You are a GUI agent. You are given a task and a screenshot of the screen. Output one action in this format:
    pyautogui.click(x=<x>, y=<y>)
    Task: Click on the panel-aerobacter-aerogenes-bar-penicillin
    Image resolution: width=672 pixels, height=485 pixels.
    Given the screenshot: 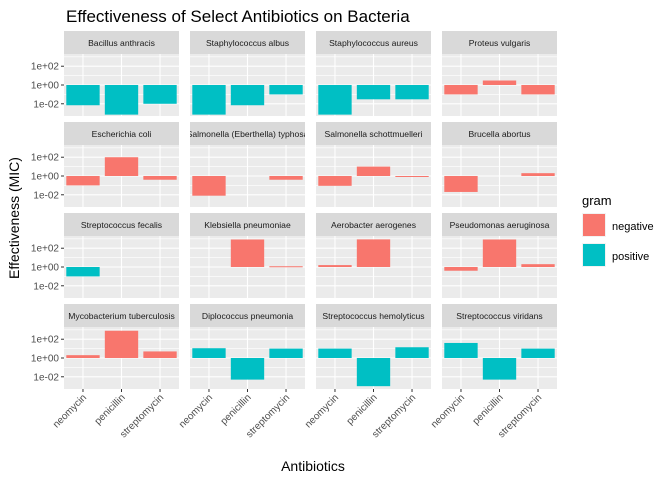 What is the action you would take?
    pyautogui.click(x=373, y=253)
    